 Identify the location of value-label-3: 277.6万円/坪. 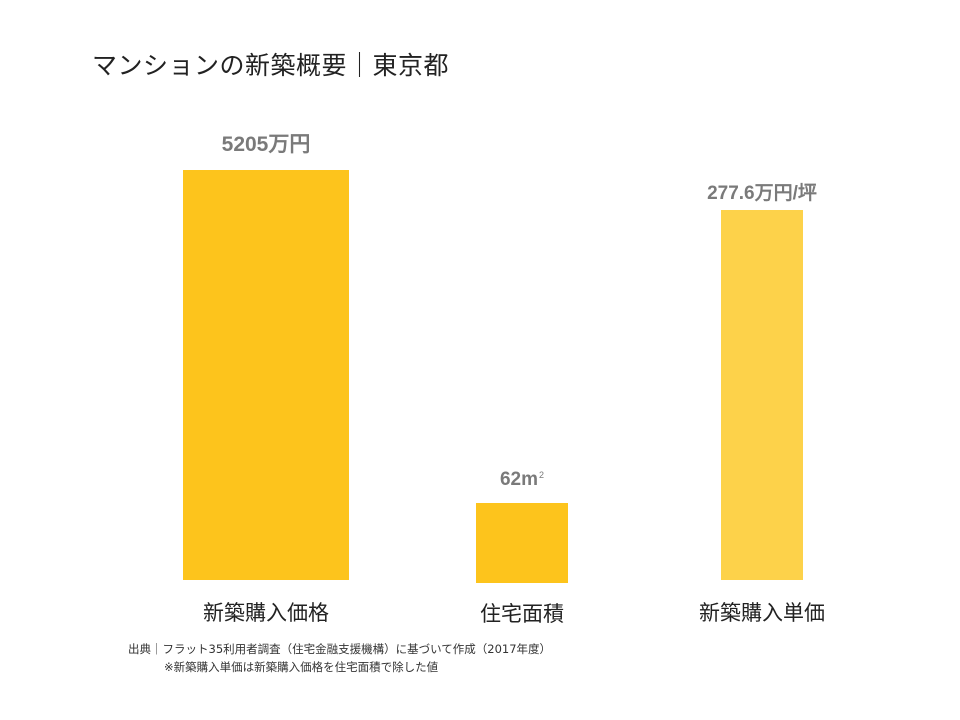
(762, 193).